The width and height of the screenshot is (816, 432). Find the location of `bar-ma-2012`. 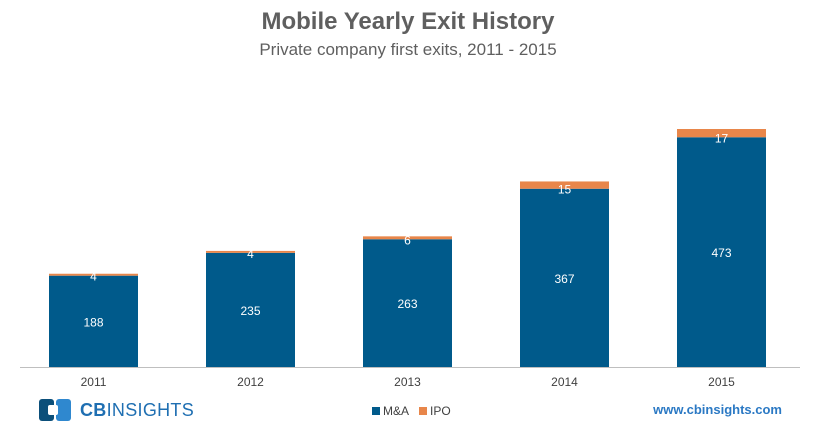

bar-ma-2012 is located at coordinates (250, 309).